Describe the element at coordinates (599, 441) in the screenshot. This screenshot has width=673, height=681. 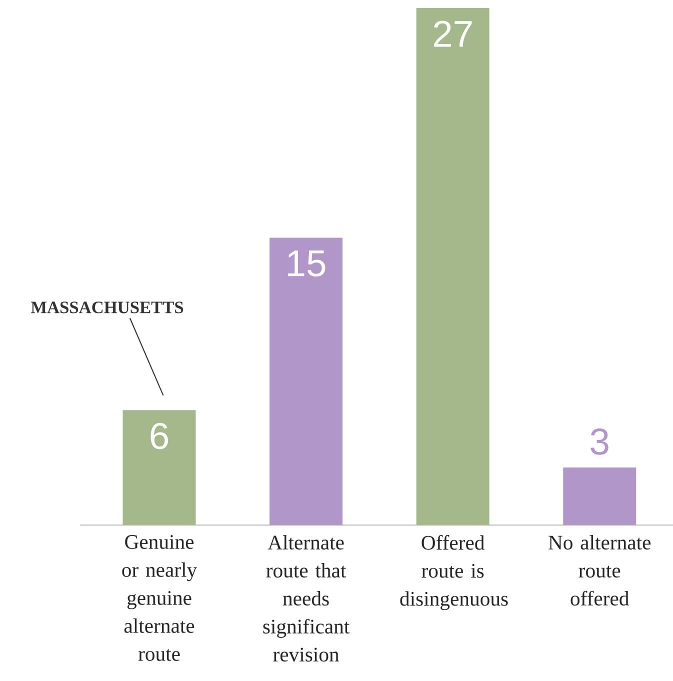
I see `data-label: 3` at that location.